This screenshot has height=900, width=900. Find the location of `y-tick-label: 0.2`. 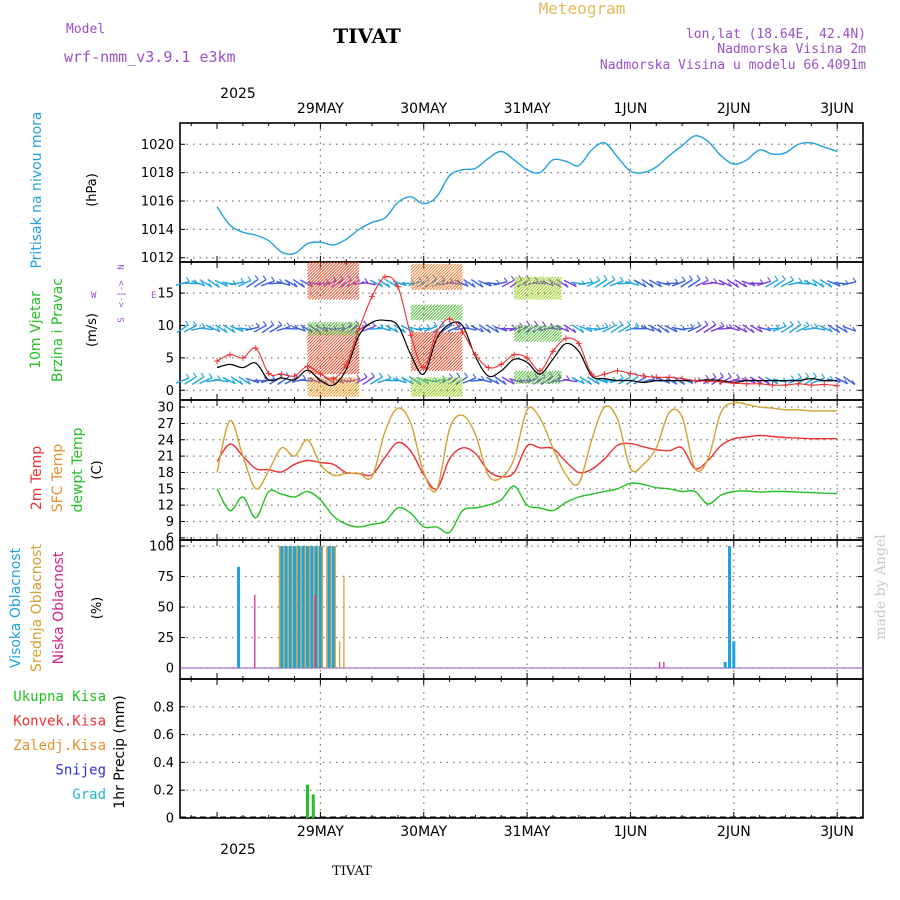

y-tick-label: 0.2 is located at coordinates (163, 791).